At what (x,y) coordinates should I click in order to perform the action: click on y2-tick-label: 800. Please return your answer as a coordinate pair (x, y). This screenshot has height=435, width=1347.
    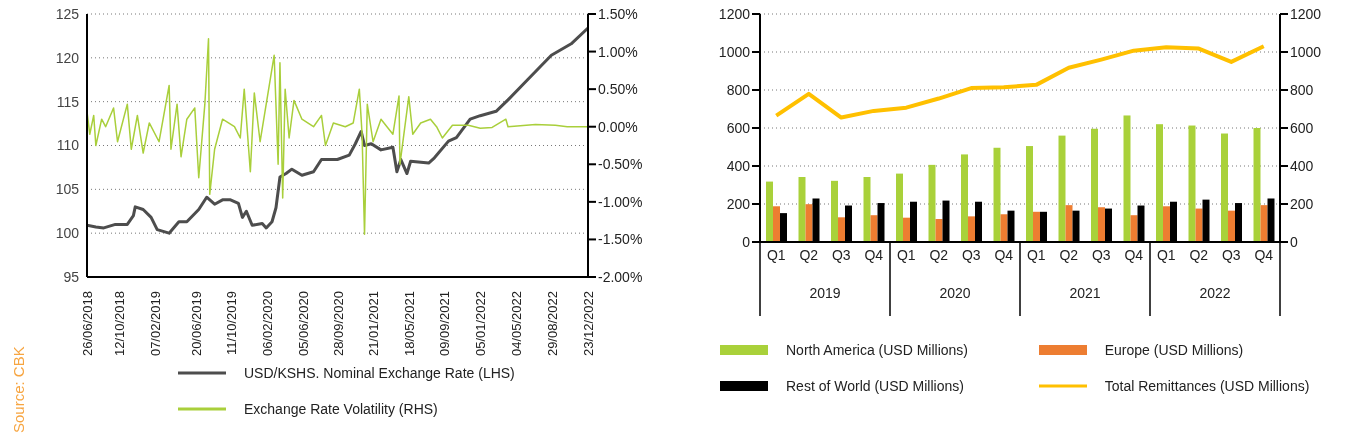
    Looking at the image, I should click on (1302, 89).